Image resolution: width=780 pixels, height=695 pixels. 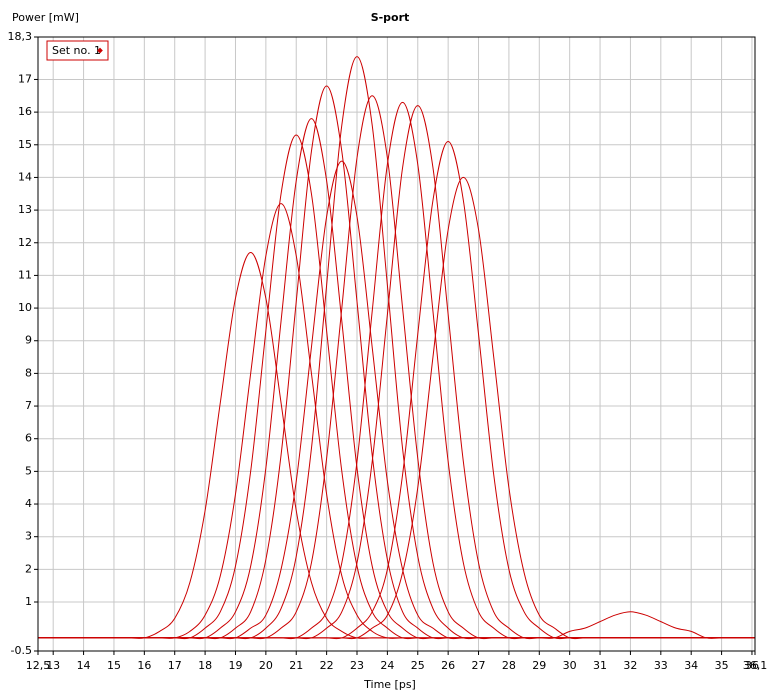 I want to click on y-tick-label: 16, so click(x=25, y=111).